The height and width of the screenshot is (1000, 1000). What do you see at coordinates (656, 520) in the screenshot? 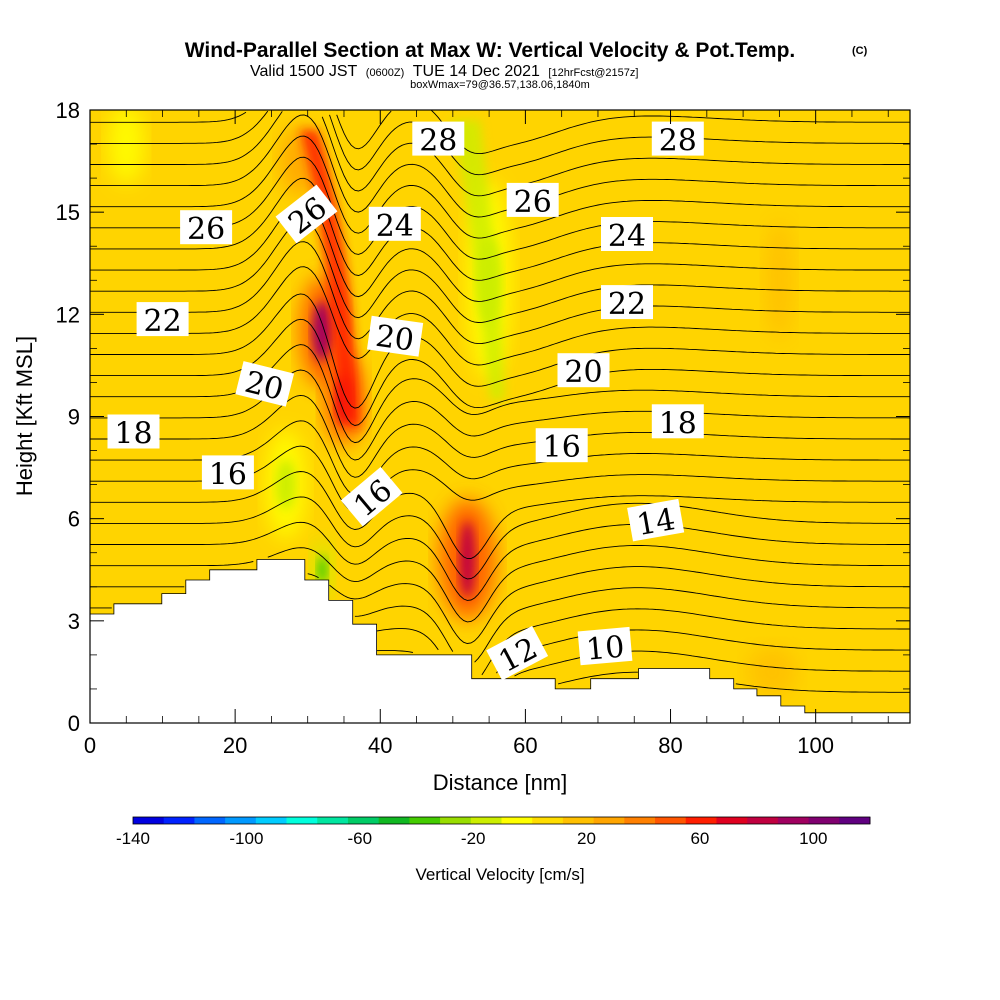
I see `contour-label: 14` at bounding box center [656, 520].